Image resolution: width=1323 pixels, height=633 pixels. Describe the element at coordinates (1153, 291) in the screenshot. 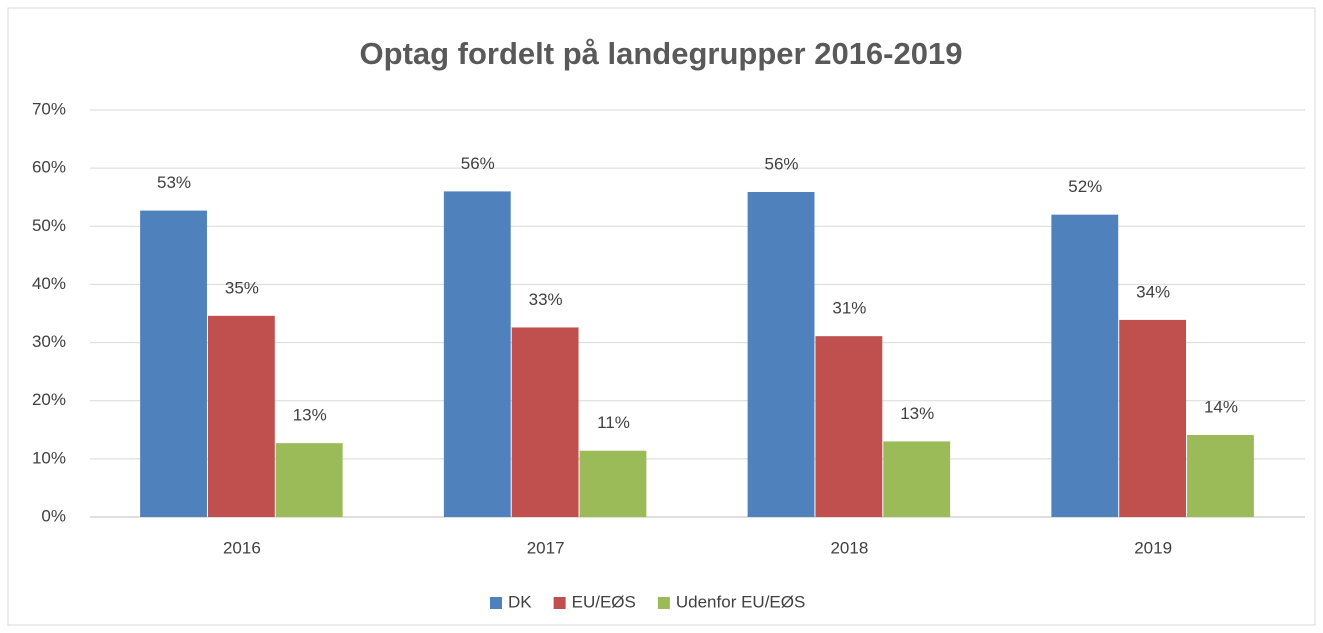

I see `data-label: 34%` at that location.